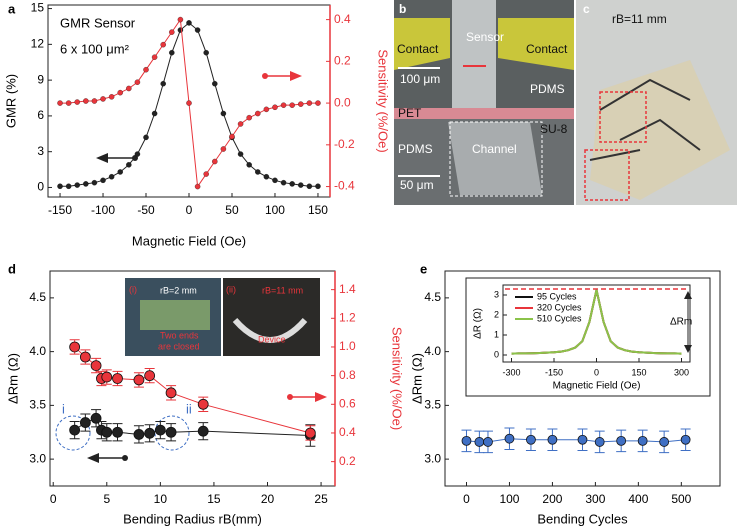 The width and height of the screenshot is (737, 531). What do you see at coordinates (106, 499) in the screenshot?
I see `x-tick-label: 5` at bounding box center [106, 499].